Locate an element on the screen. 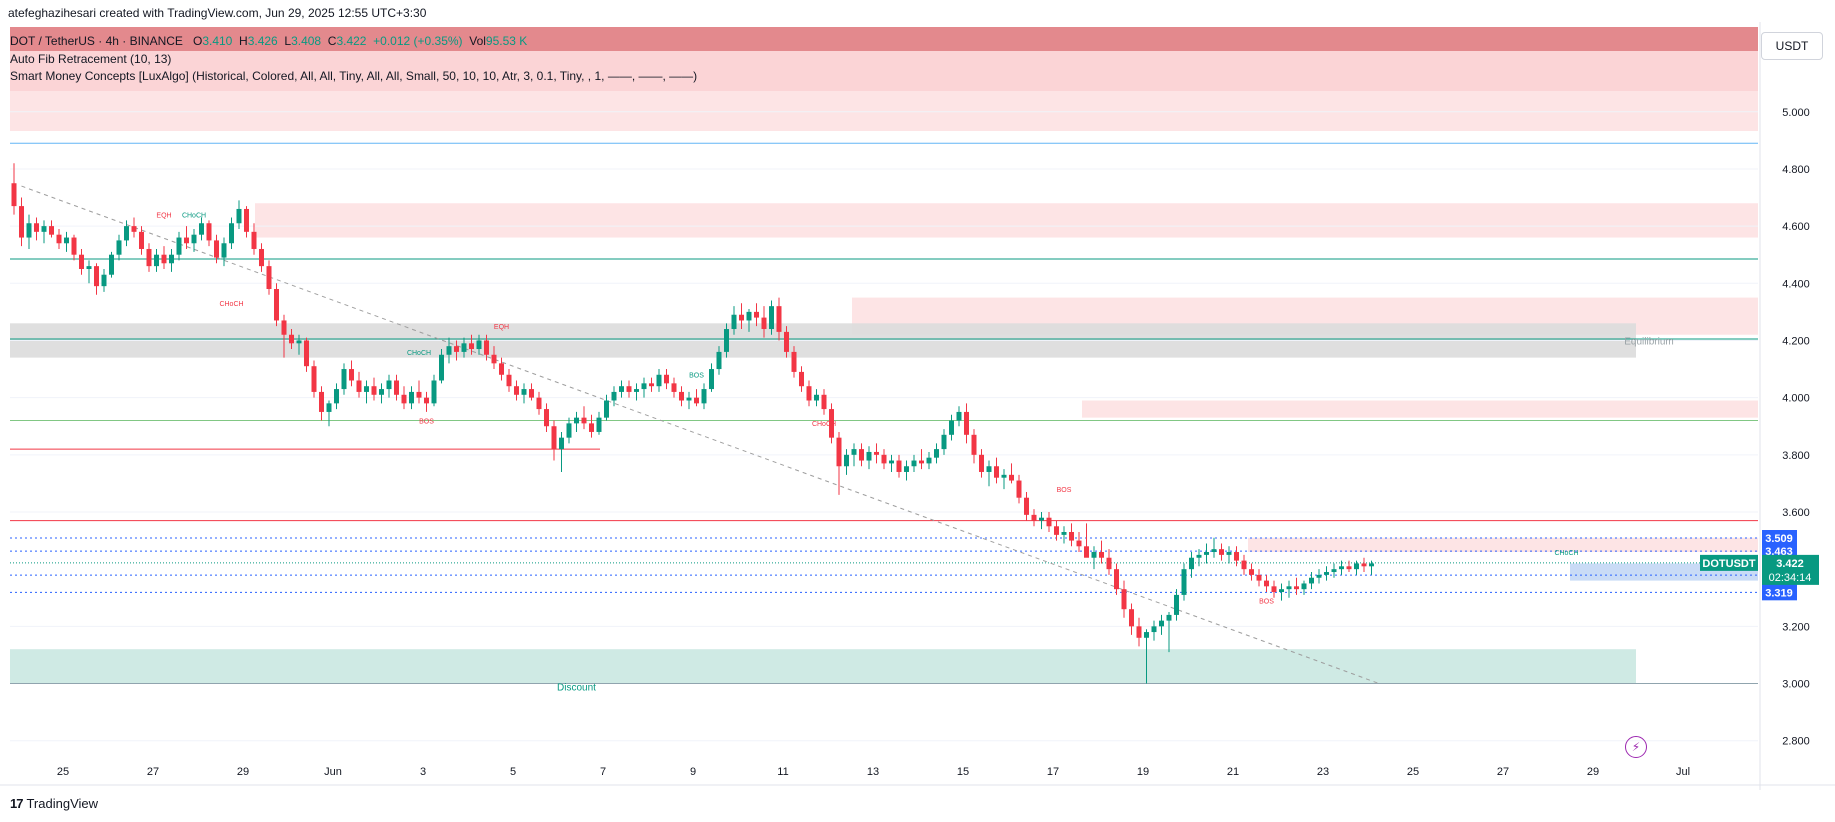 Image resolution: width=1835 pixels, height=822 pixels. supply-zone-top is located at coordinates (884, 71).